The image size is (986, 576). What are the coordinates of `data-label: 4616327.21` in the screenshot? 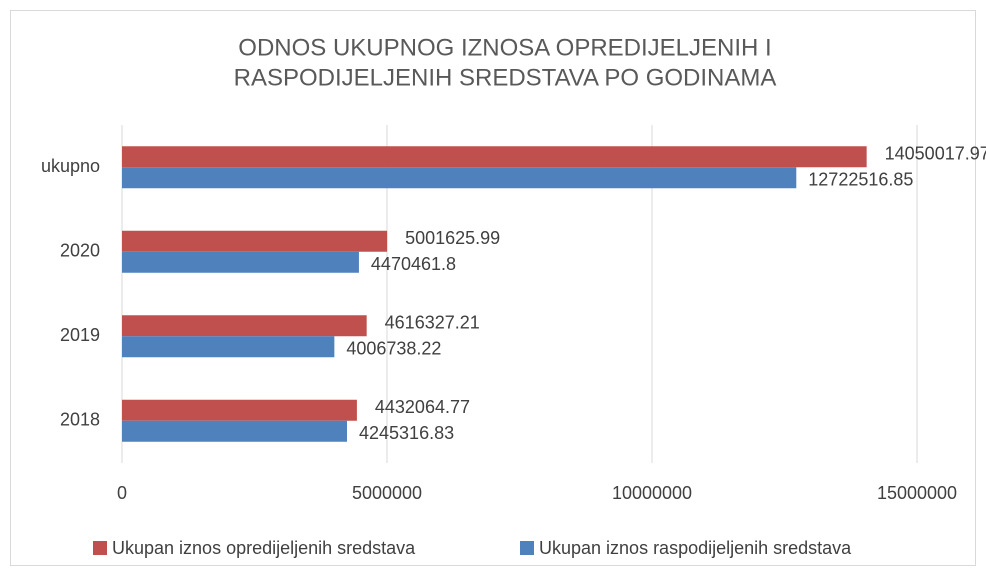 It's located at (432, 323).